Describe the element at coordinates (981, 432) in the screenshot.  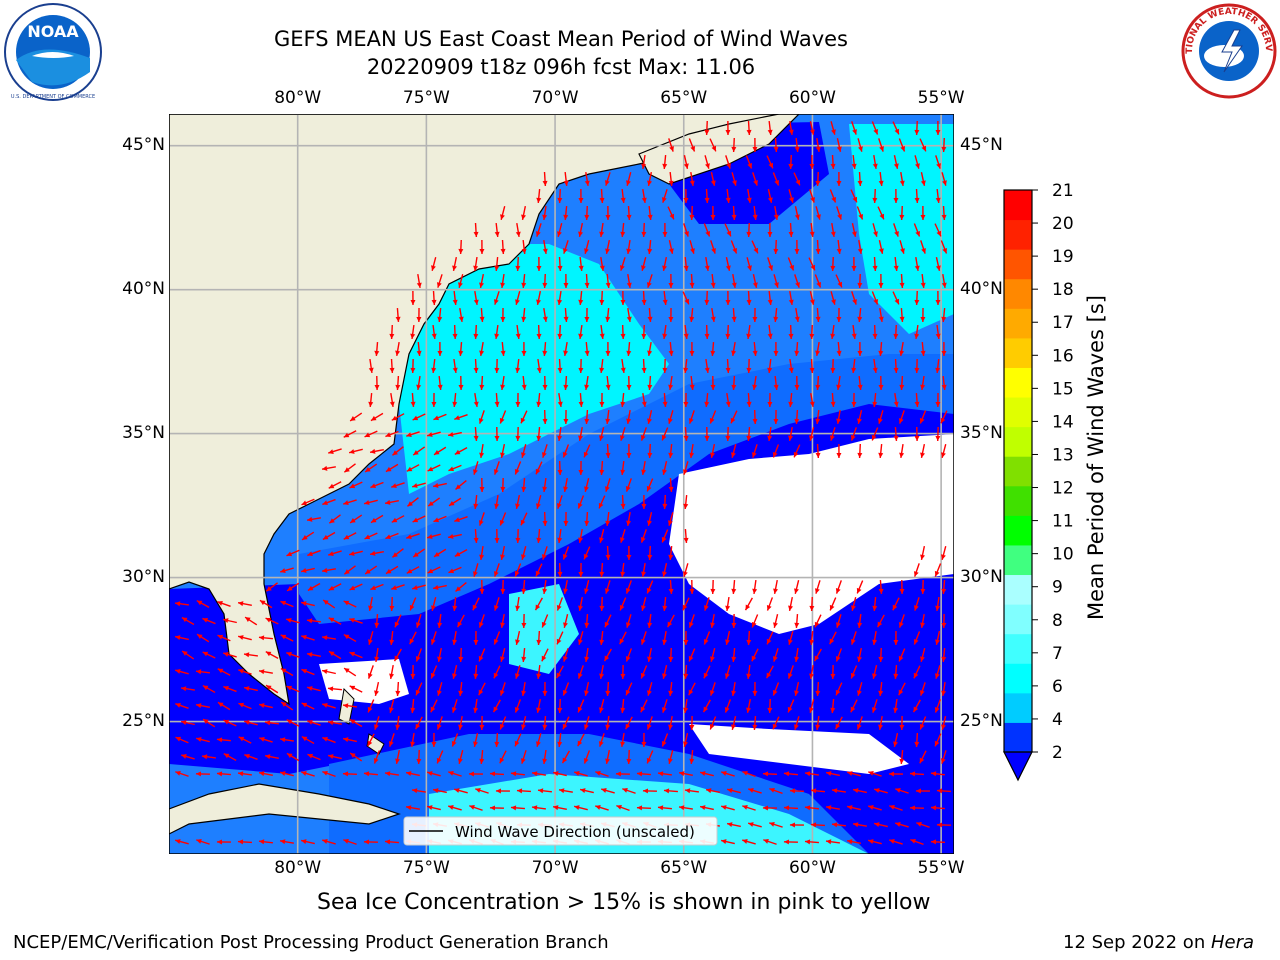
I see `lat-tick-label: 35°N` at that location.